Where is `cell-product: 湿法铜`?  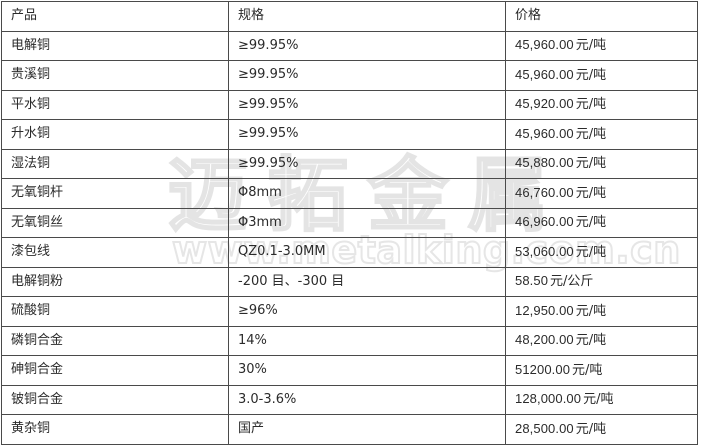
cell-product: 湿法铜 is located at coordinates (115, 163).